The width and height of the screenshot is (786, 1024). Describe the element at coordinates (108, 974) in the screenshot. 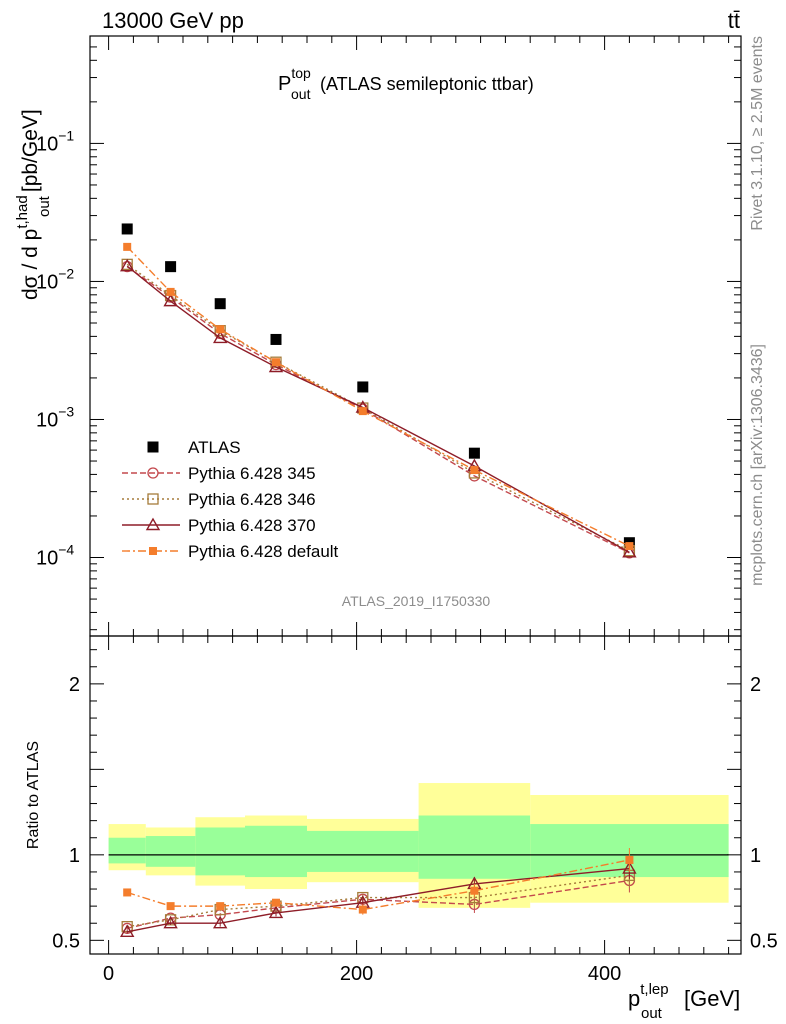

I see `x-tick-label: 0` at that location.